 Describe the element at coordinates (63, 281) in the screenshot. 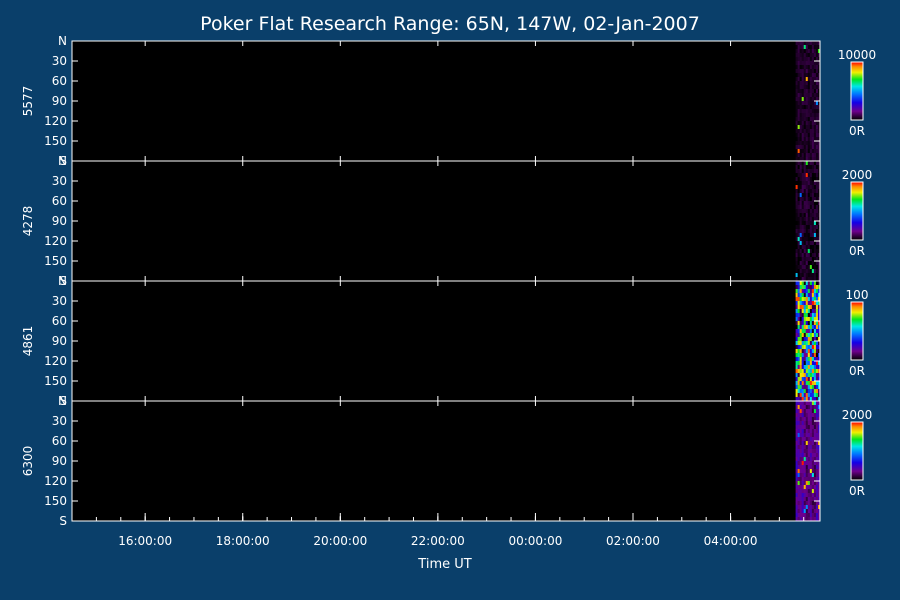

I see `y-tick-label: S` at that location.